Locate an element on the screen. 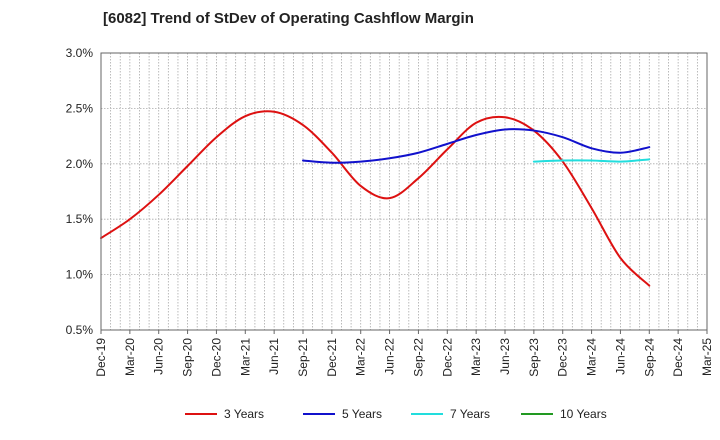 This screenshot has width=720, height=440. x-tick-label: Sep-24 is located at coordinates (649, 357).